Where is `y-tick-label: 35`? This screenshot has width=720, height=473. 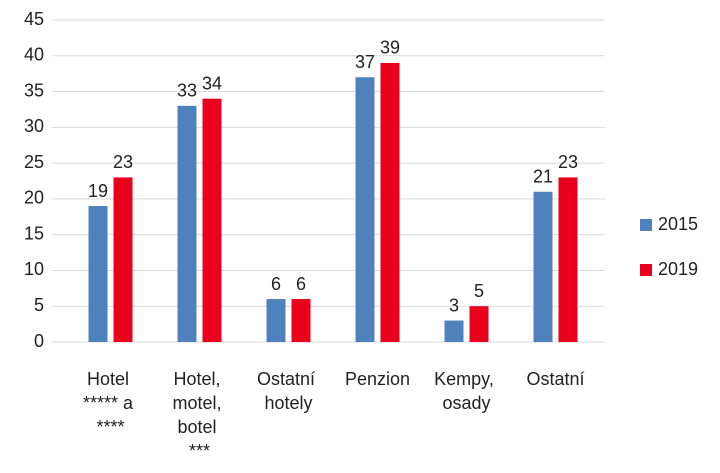 y-tick-label: 35 is located at coordinates (34, 90).